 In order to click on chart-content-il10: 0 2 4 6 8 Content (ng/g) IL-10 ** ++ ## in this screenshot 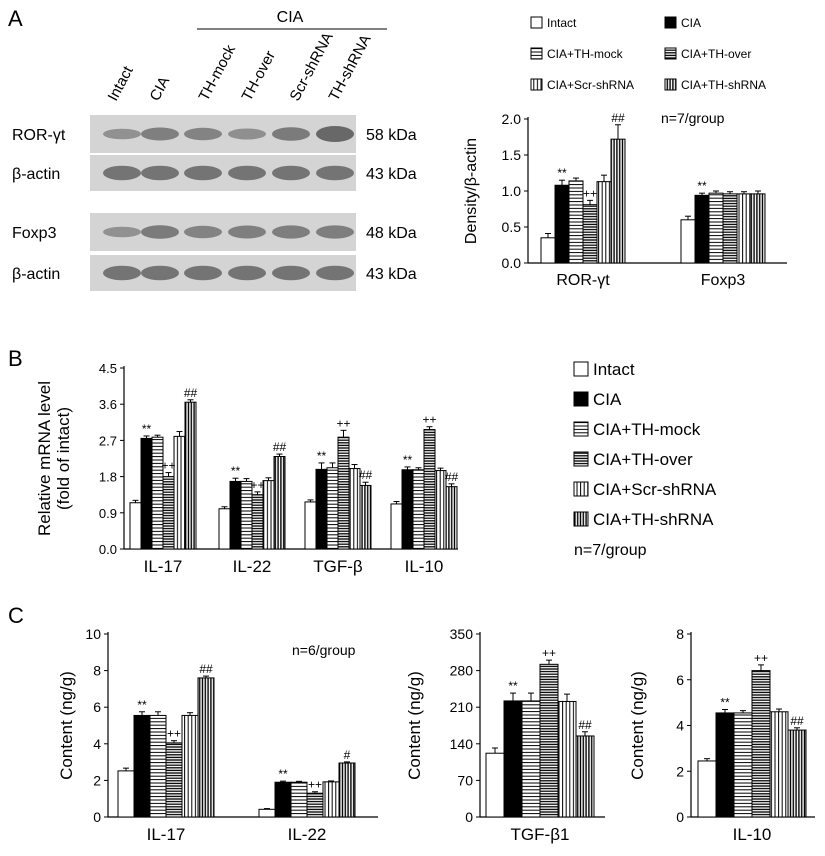, I will do `click(721, 735)`.